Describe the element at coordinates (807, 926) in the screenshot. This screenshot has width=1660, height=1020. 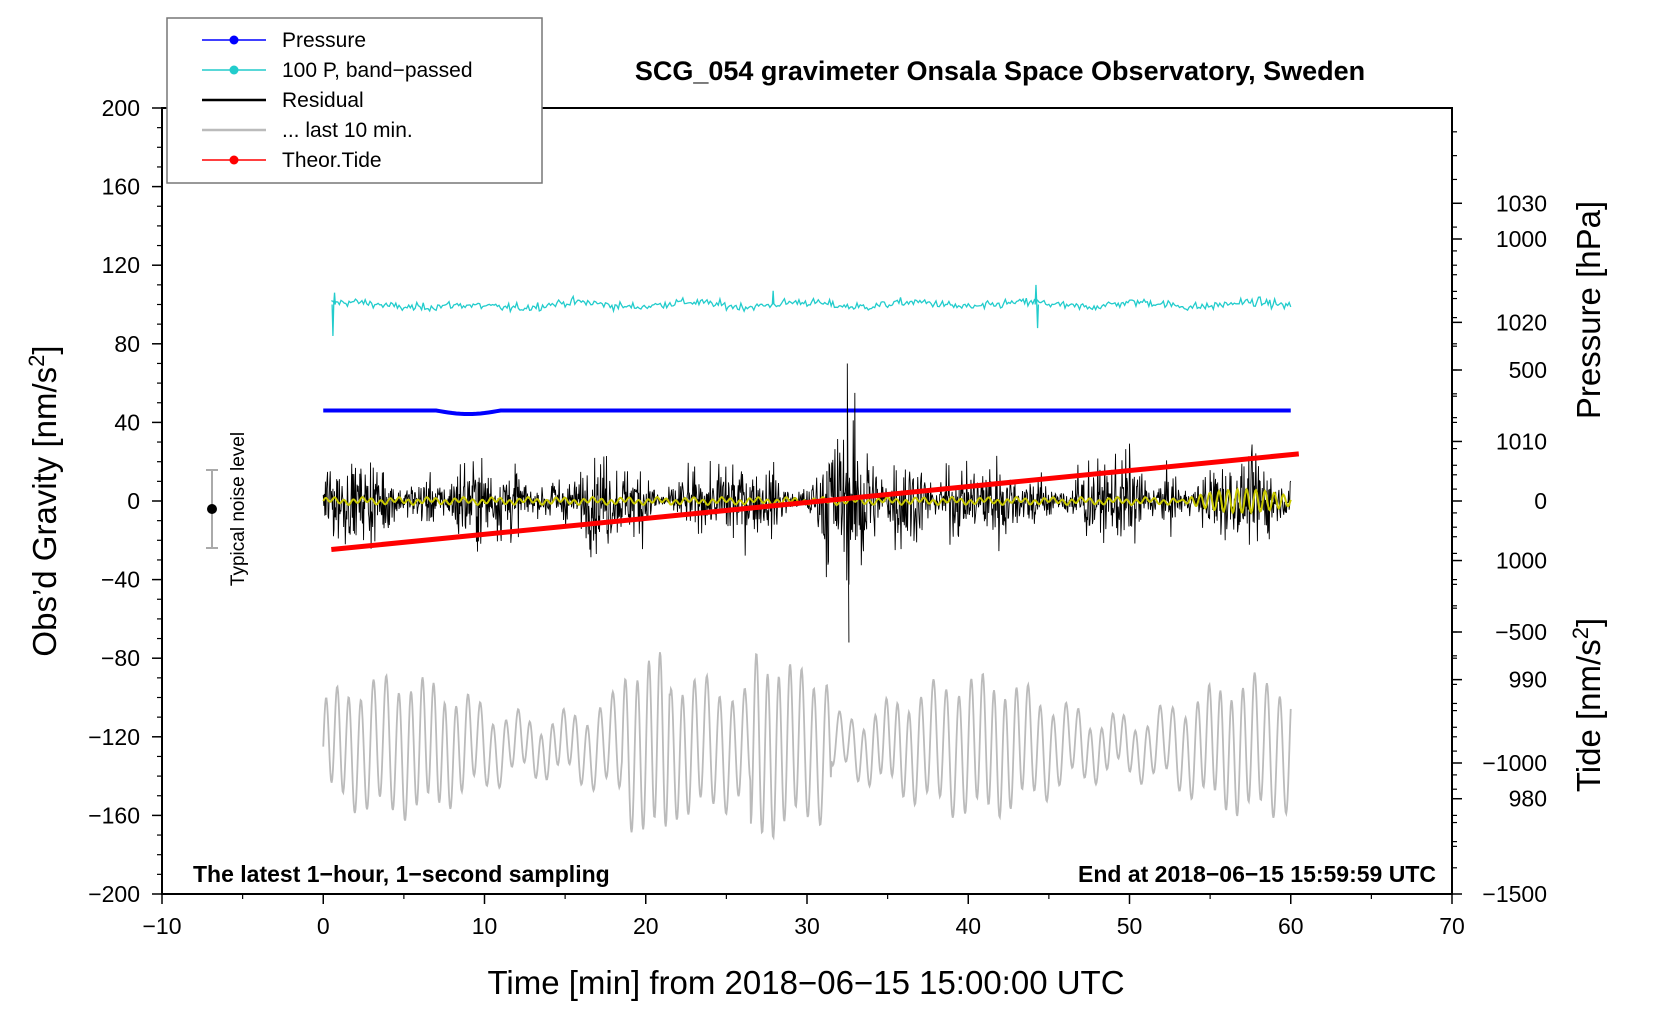
I see `x-tick-label-30: 30` at that location.